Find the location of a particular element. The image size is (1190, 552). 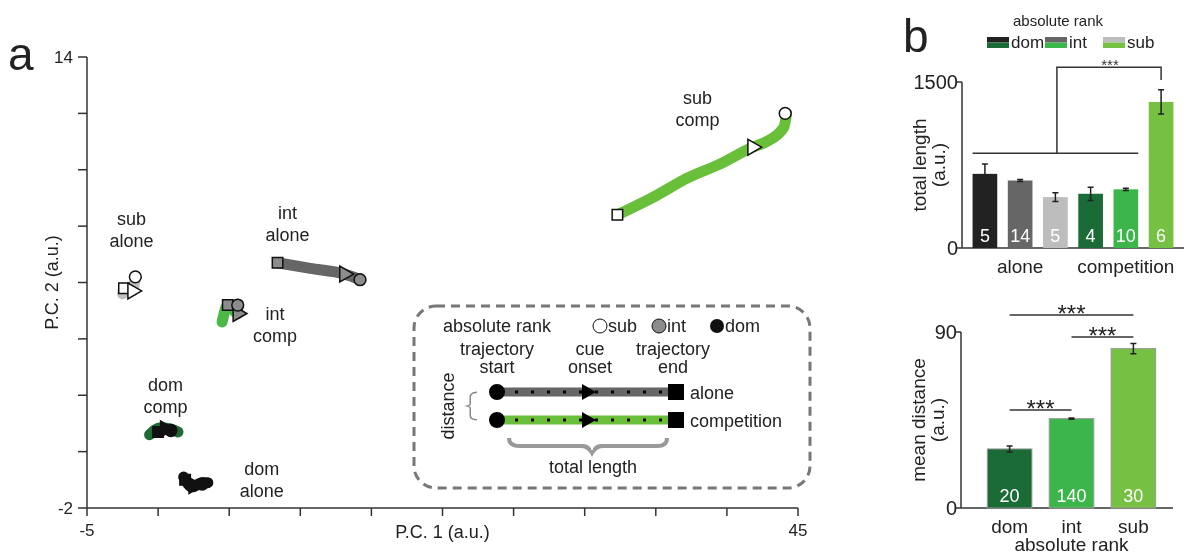

y-axis-title: P.C. 2 (a.u.) is located at coordinates (52, 282).